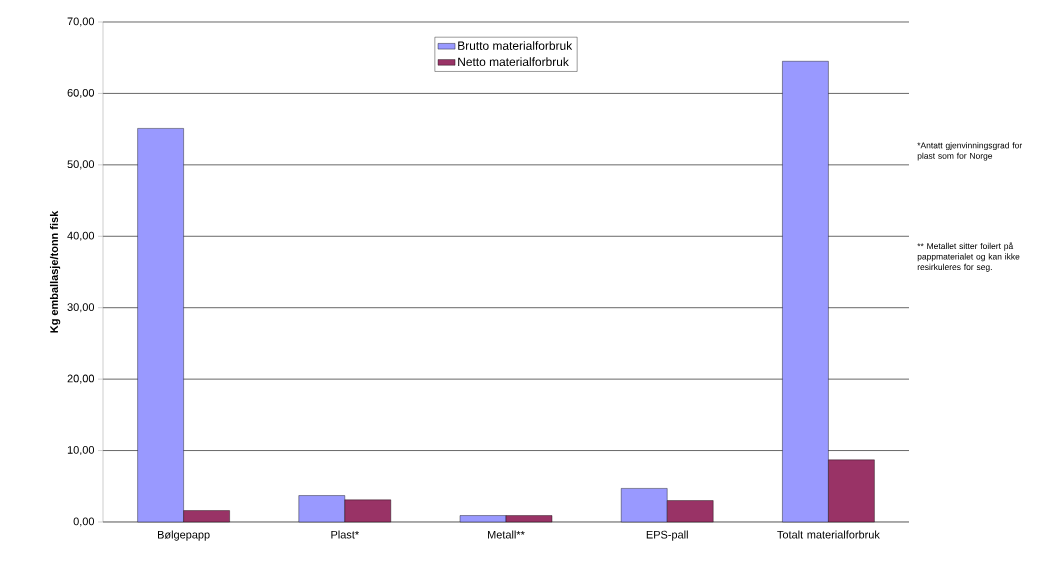  Describe the element at coordinates (81, 165) in the screenshot. I see `y-tick-label: 50,00` at that location.